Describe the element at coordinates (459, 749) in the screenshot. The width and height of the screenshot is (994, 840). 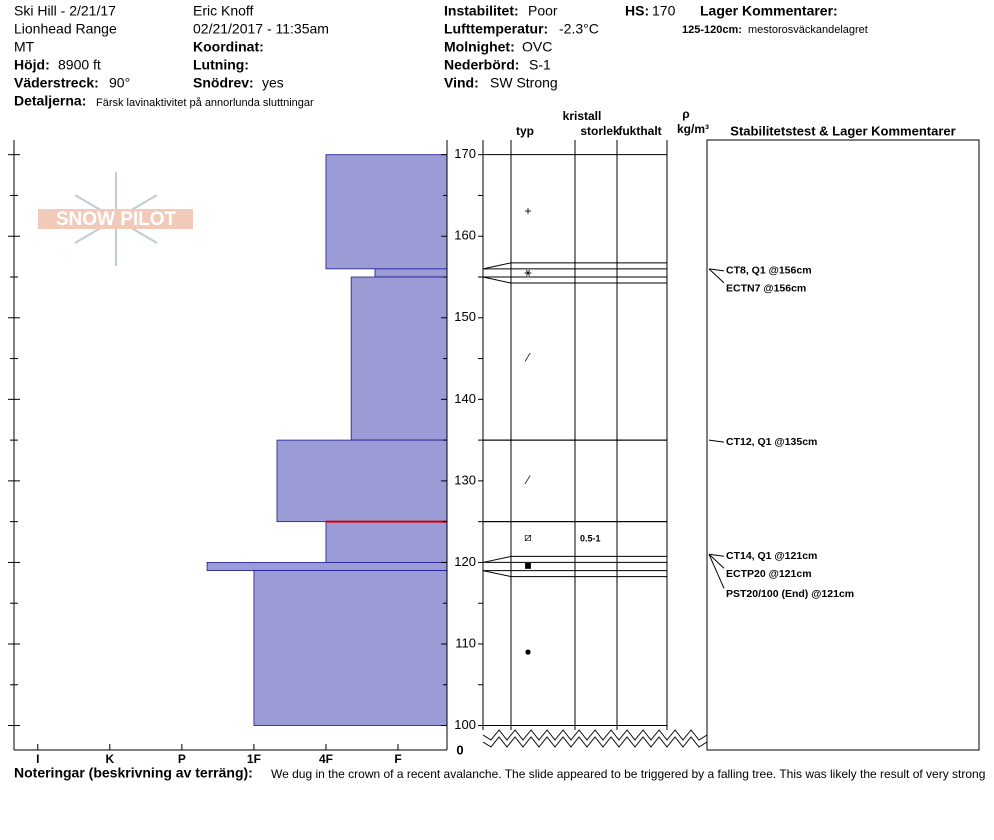
I see `y-break-label: 0` at that location.